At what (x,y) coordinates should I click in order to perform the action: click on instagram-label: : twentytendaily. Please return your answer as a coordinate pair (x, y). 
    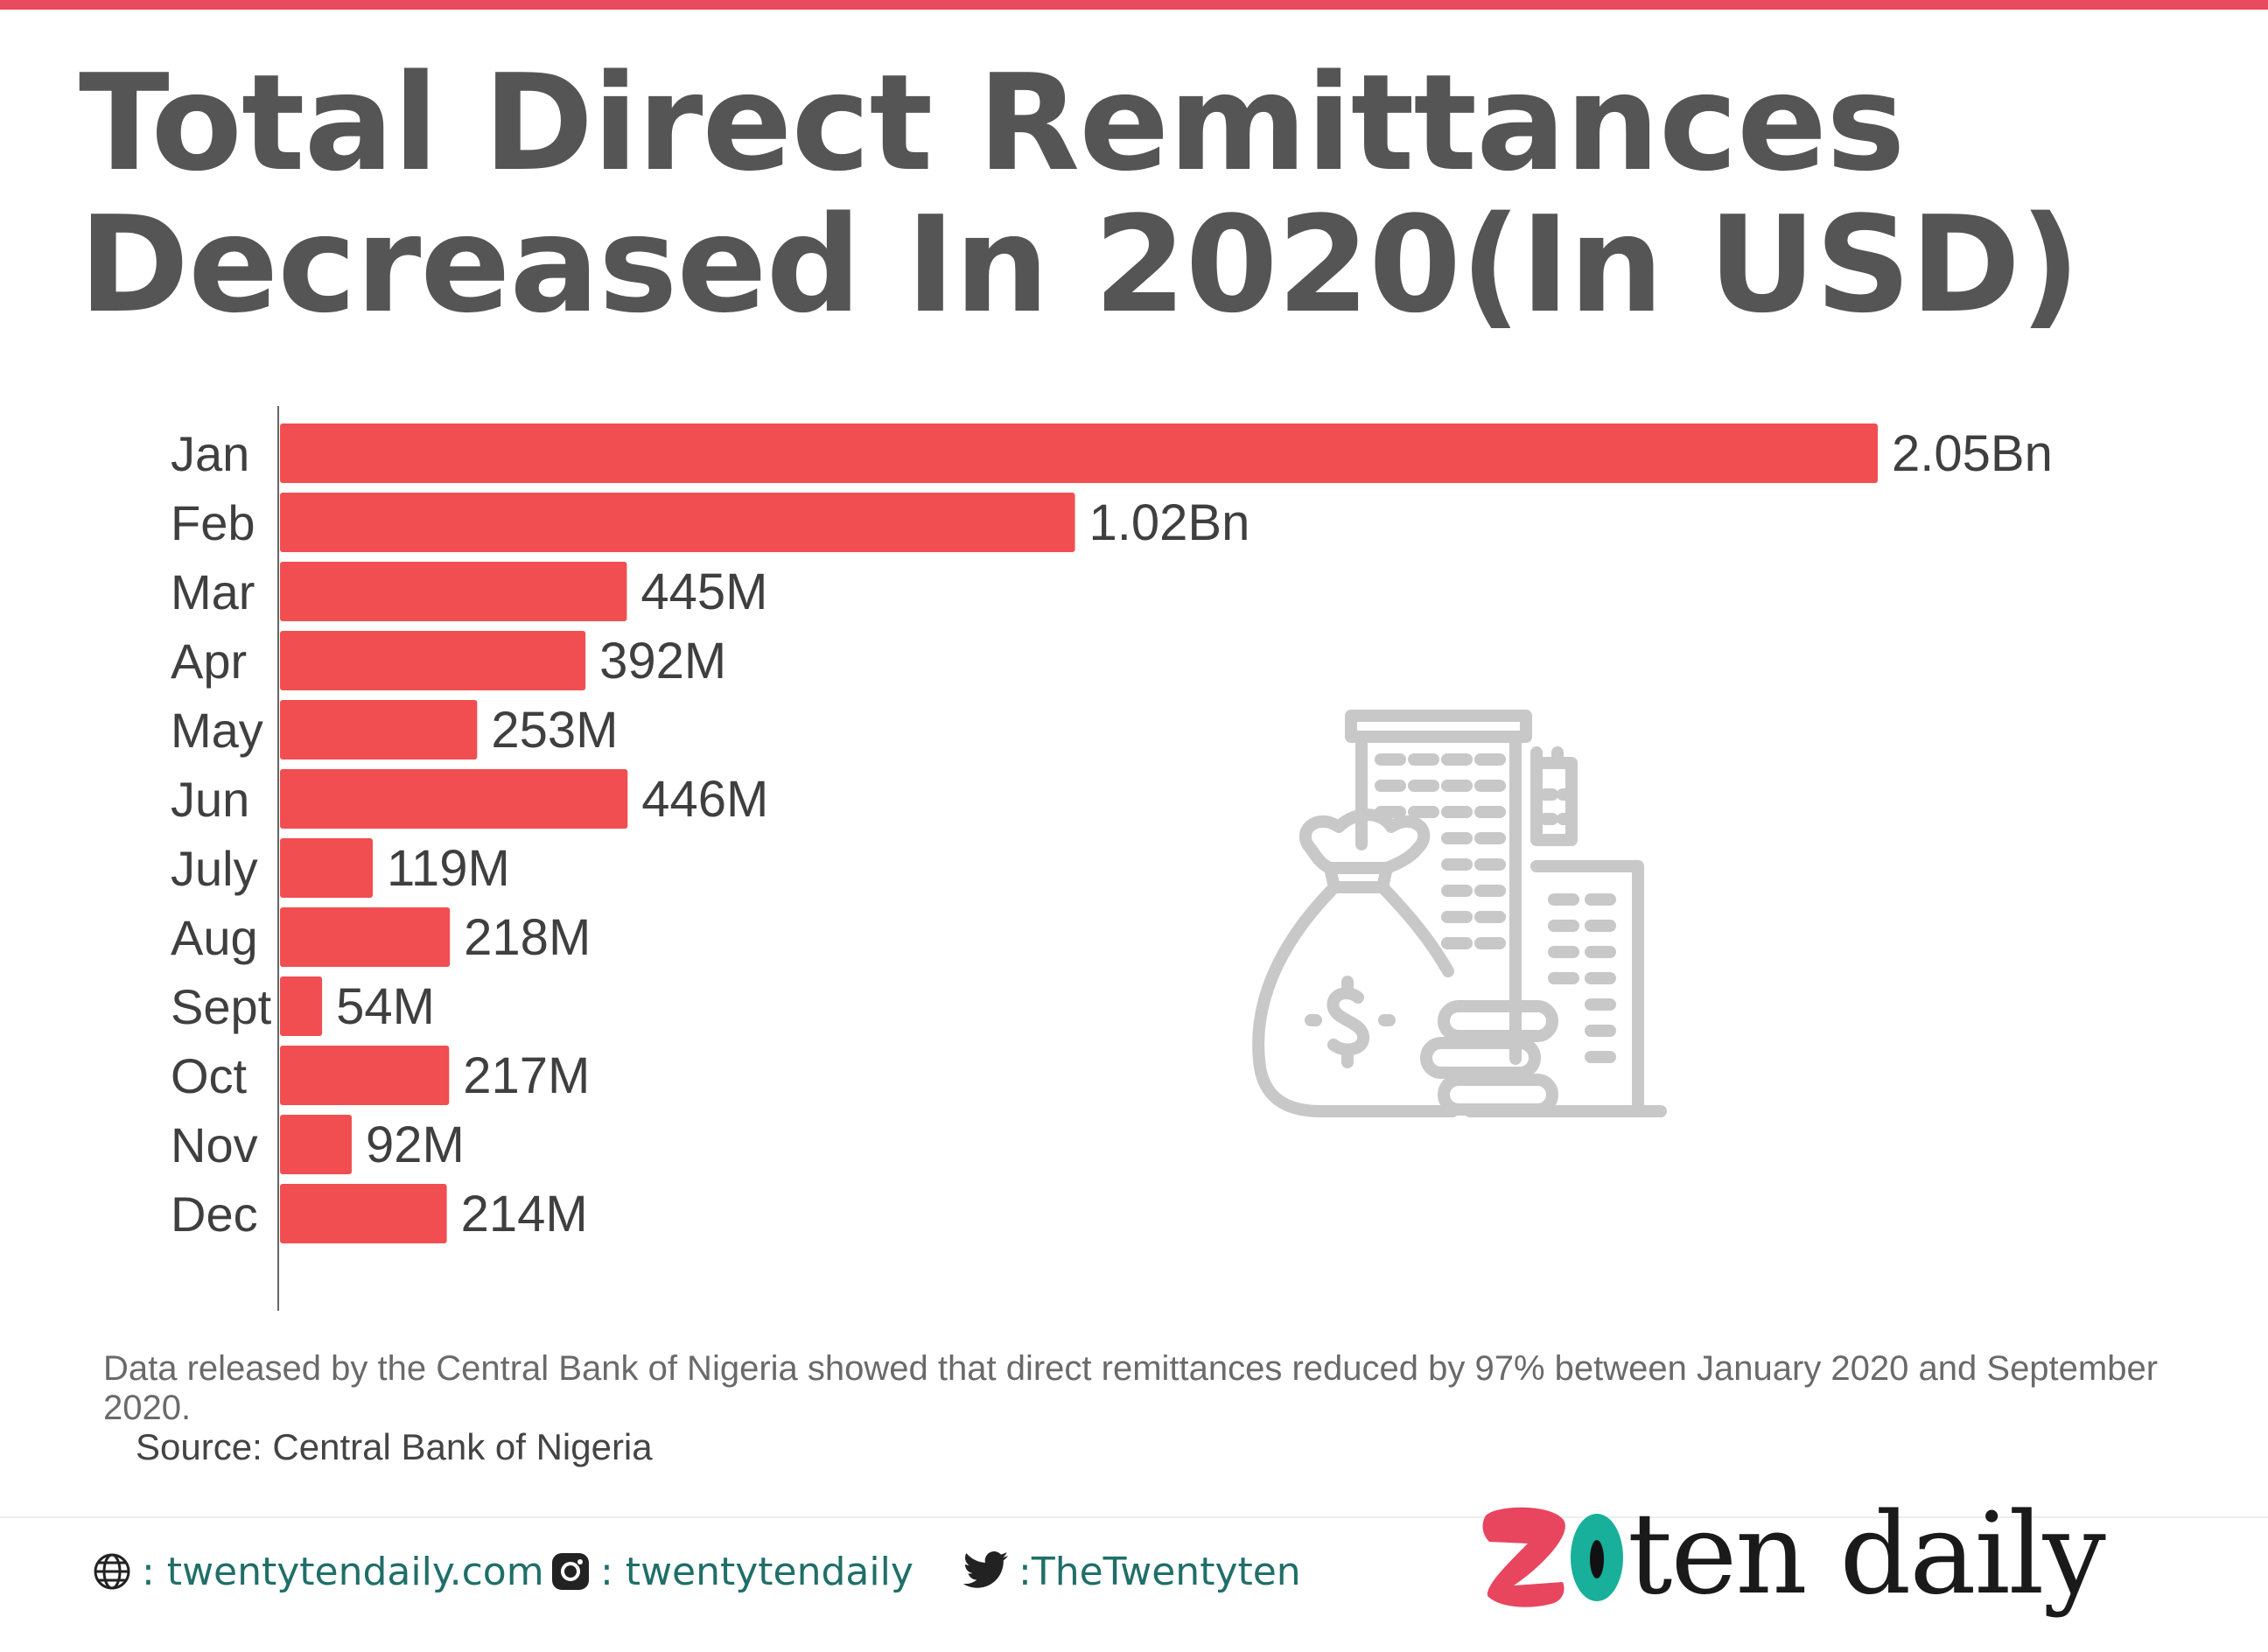
    Looking at the image, I should click on (757, 1571).